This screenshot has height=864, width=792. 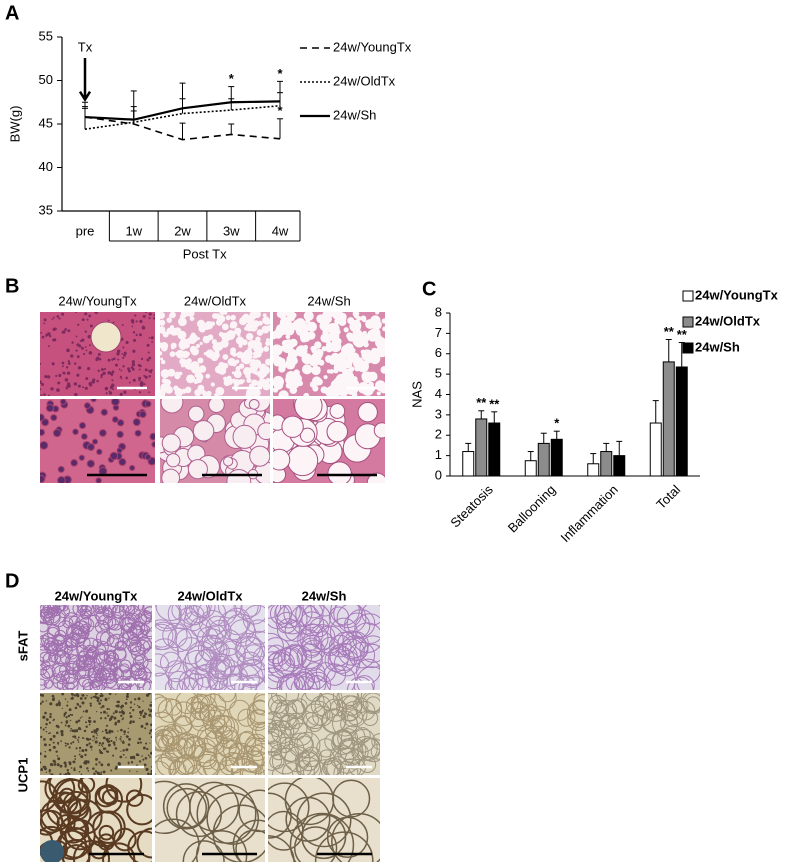 I want to click on y-tick-label: 1, so click(x=438, y=454).